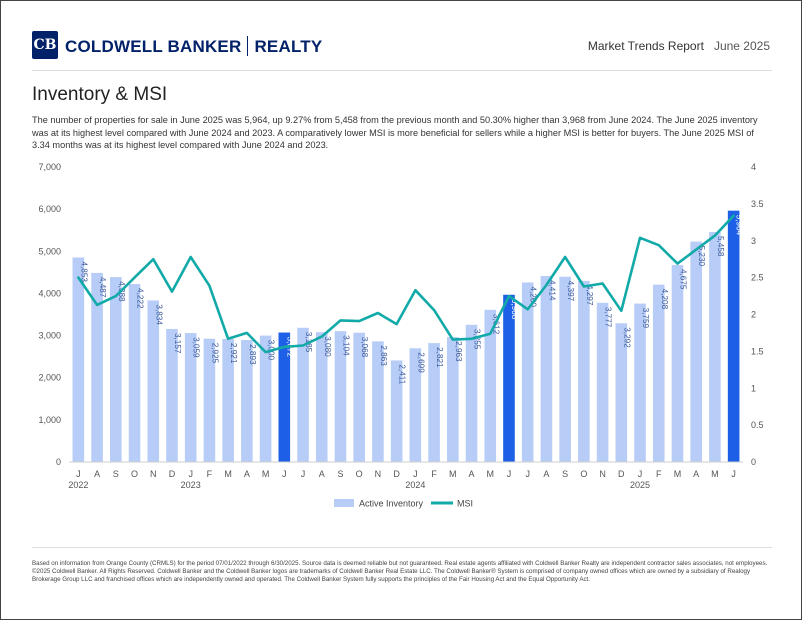 This screenshot has width=802, height=620. I want to click on bar-value-label: 4,222, so click(140, 298).